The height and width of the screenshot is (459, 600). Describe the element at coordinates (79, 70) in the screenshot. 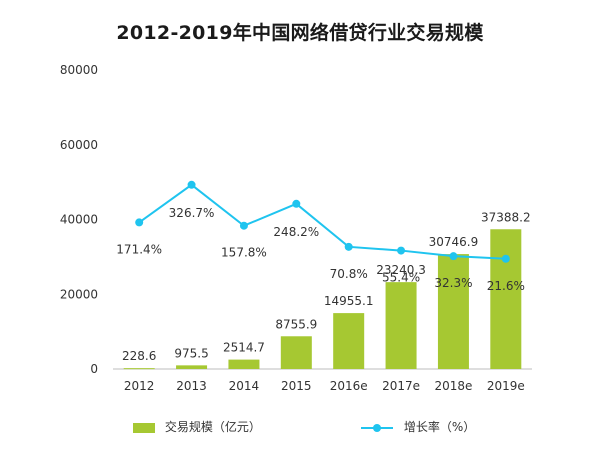

I see `y-tick-label: 80000` at that location.